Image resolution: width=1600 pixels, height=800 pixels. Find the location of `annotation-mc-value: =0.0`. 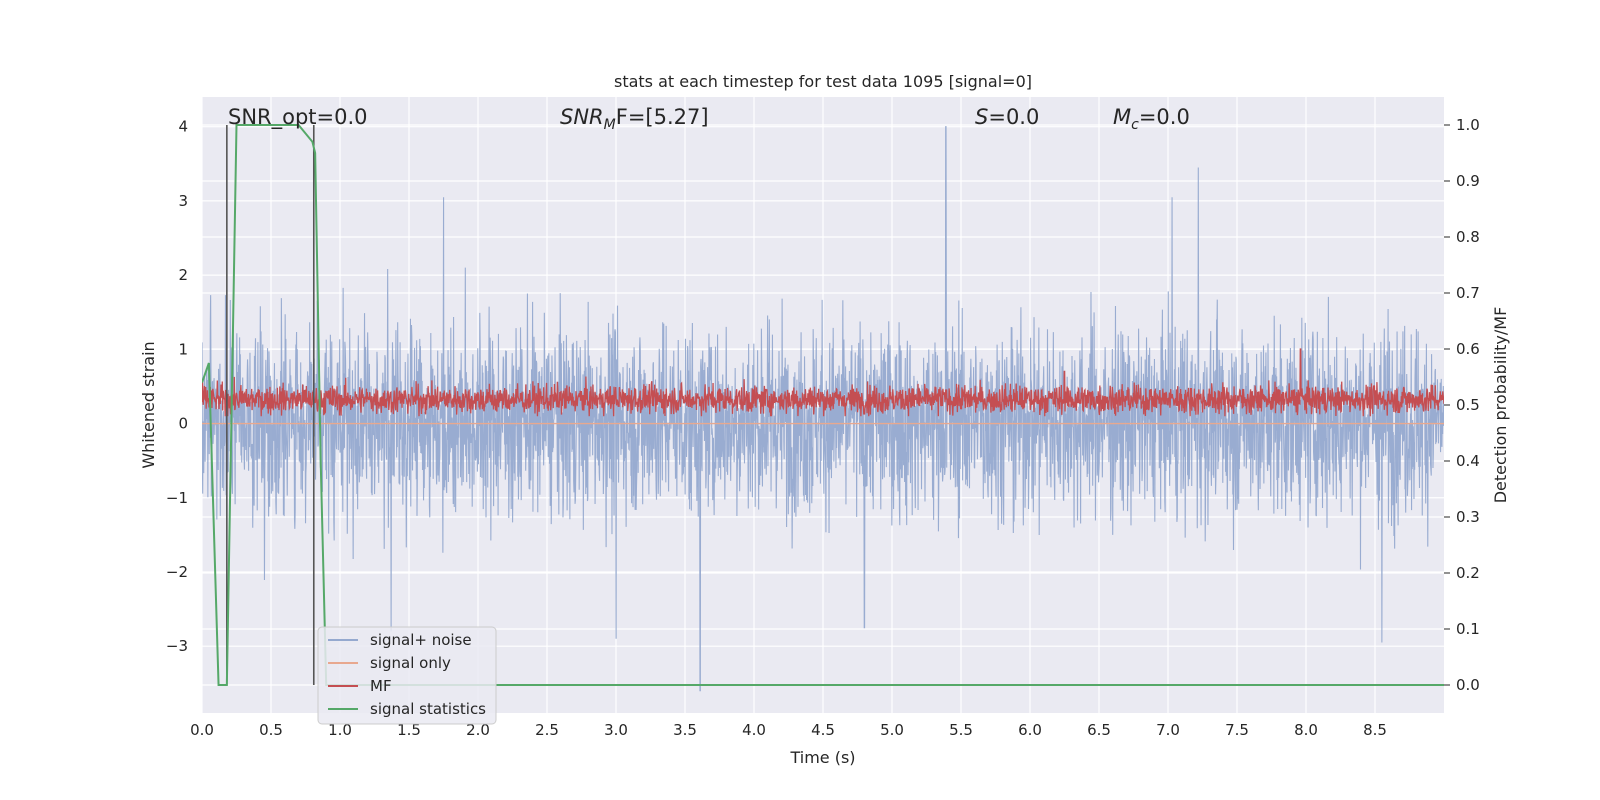

annotation-mc-value: =0.0 is located at coordinates (1164, 117).